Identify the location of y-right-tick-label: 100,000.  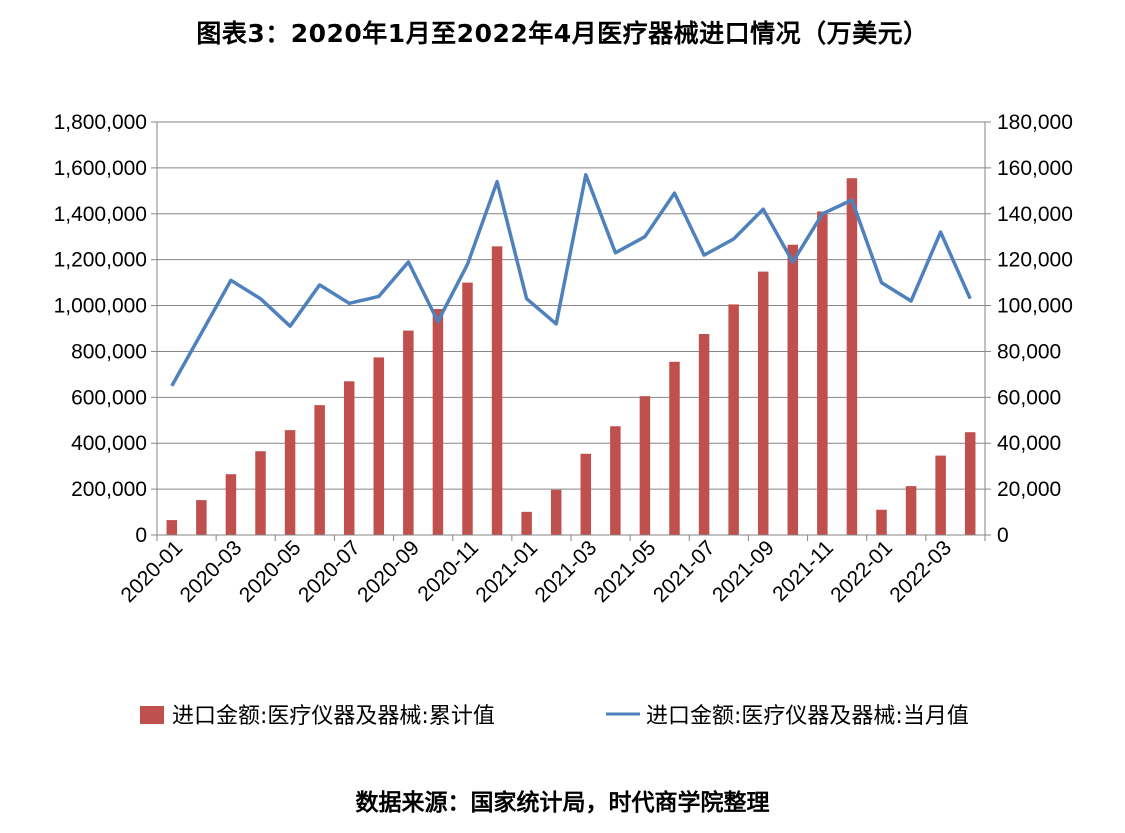
(1035, 306).